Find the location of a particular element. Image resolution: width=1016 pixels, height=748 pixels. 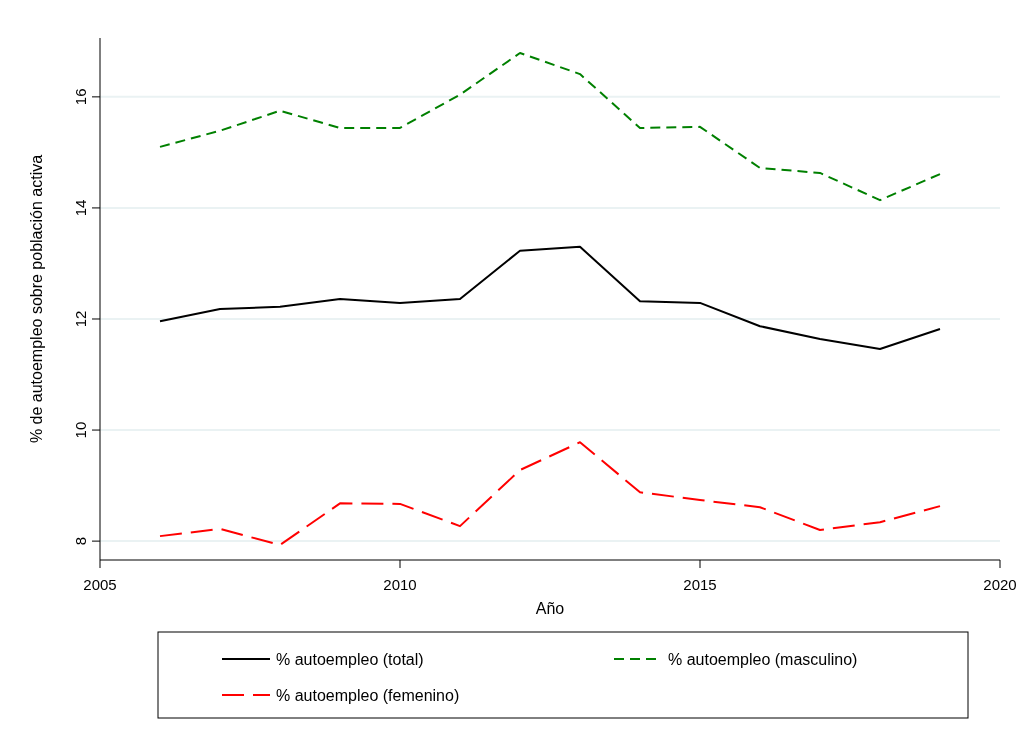

legend-label: % autoempleo (femenino) is located at coordinates (368, 695).